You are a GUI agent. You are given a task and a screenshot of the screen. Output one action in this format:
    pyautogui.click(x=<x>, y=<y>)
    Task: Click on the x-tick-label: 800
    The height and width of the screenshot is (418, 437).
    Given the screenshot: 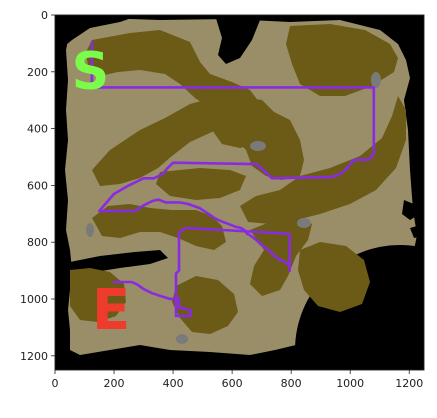 What is the action you would take?
    pyautogui.click(x=291, y=383)
    